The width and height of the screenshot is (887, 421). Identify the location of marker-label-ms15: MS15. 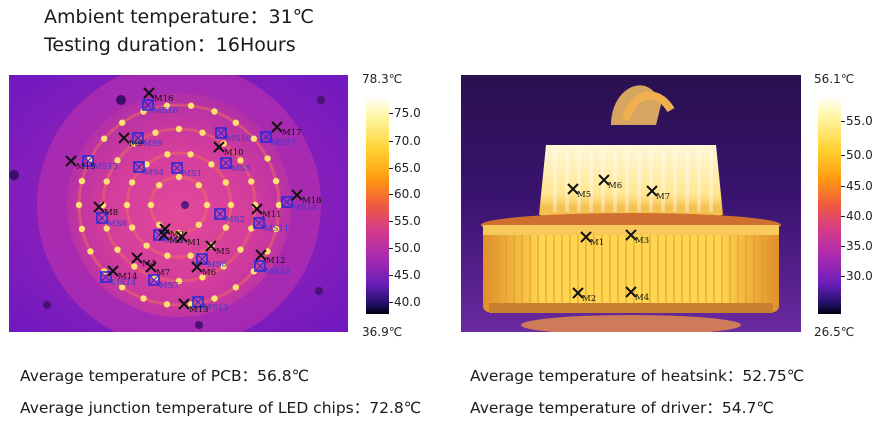
(105, 167).